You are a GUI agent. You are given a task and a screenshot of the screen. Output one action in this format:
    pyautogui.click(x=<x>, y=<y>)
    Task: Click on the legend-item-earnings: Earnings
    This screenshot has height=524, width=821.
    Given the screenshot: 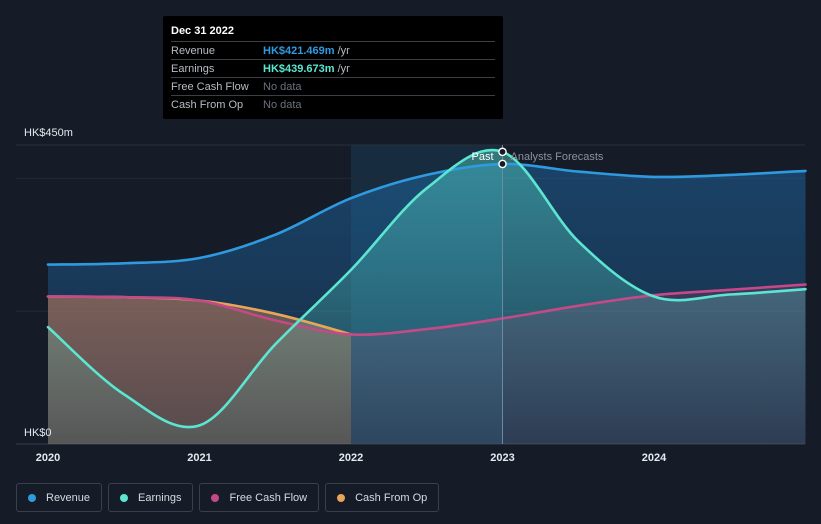 What is the action you would take?
    pyautogui.click(x=151, y=497)
    